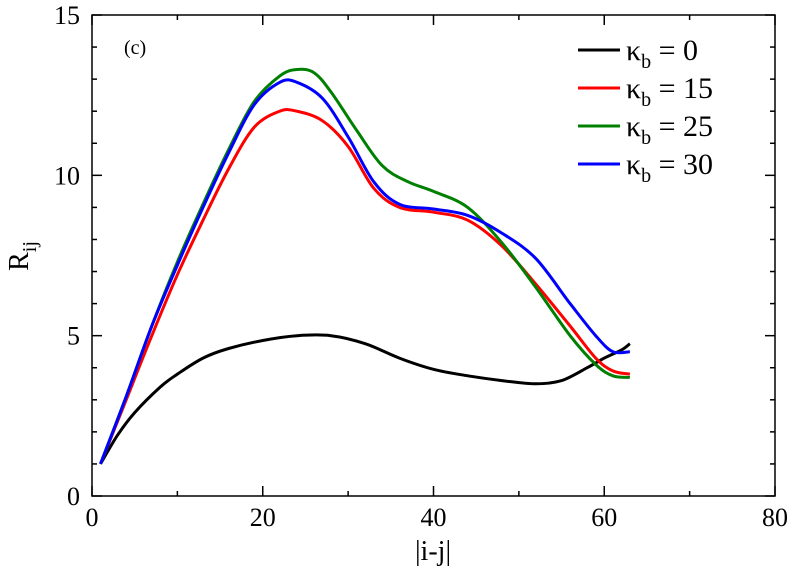 The height and width of the screenshot is (569, 797). What do you see at coordinates (67, 175) in the screenshot?
I see `y-tick-label: 10` at bounding box center [67, 175].